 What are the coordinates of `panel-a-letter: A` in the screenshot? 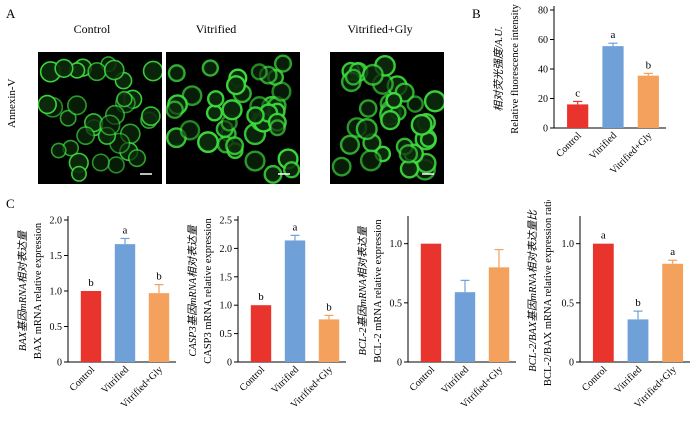 It's located at (11, 13).